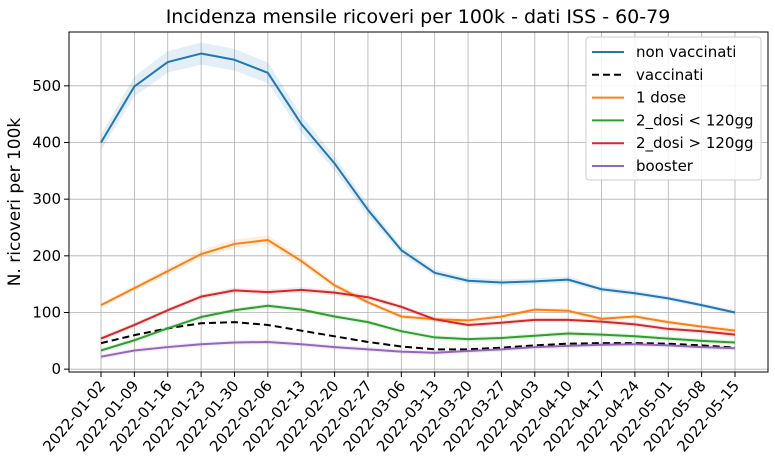 The image size is (775, 465). What do you see at coordinates (695, 143) in the screenshot?
I see `legend-label-2-dosi-120gg: 2_dosi > 120gg` at bounding box center [695, 143].